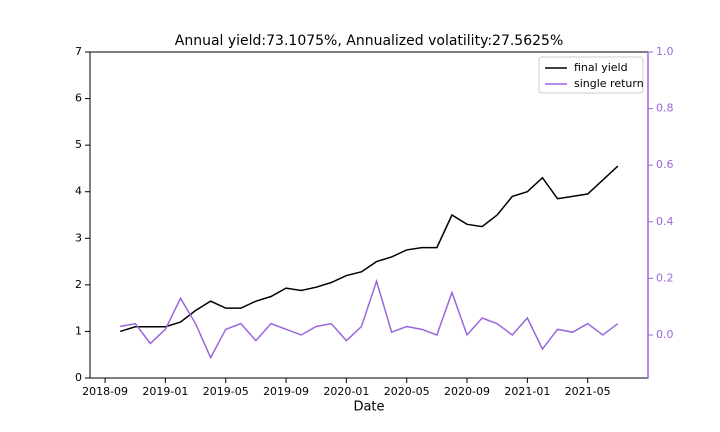 This screenshot has width=720, height=432. Describe the element at coordinates (78, 237) in the screenshot. I see `y-tick-label: 3` at that location.